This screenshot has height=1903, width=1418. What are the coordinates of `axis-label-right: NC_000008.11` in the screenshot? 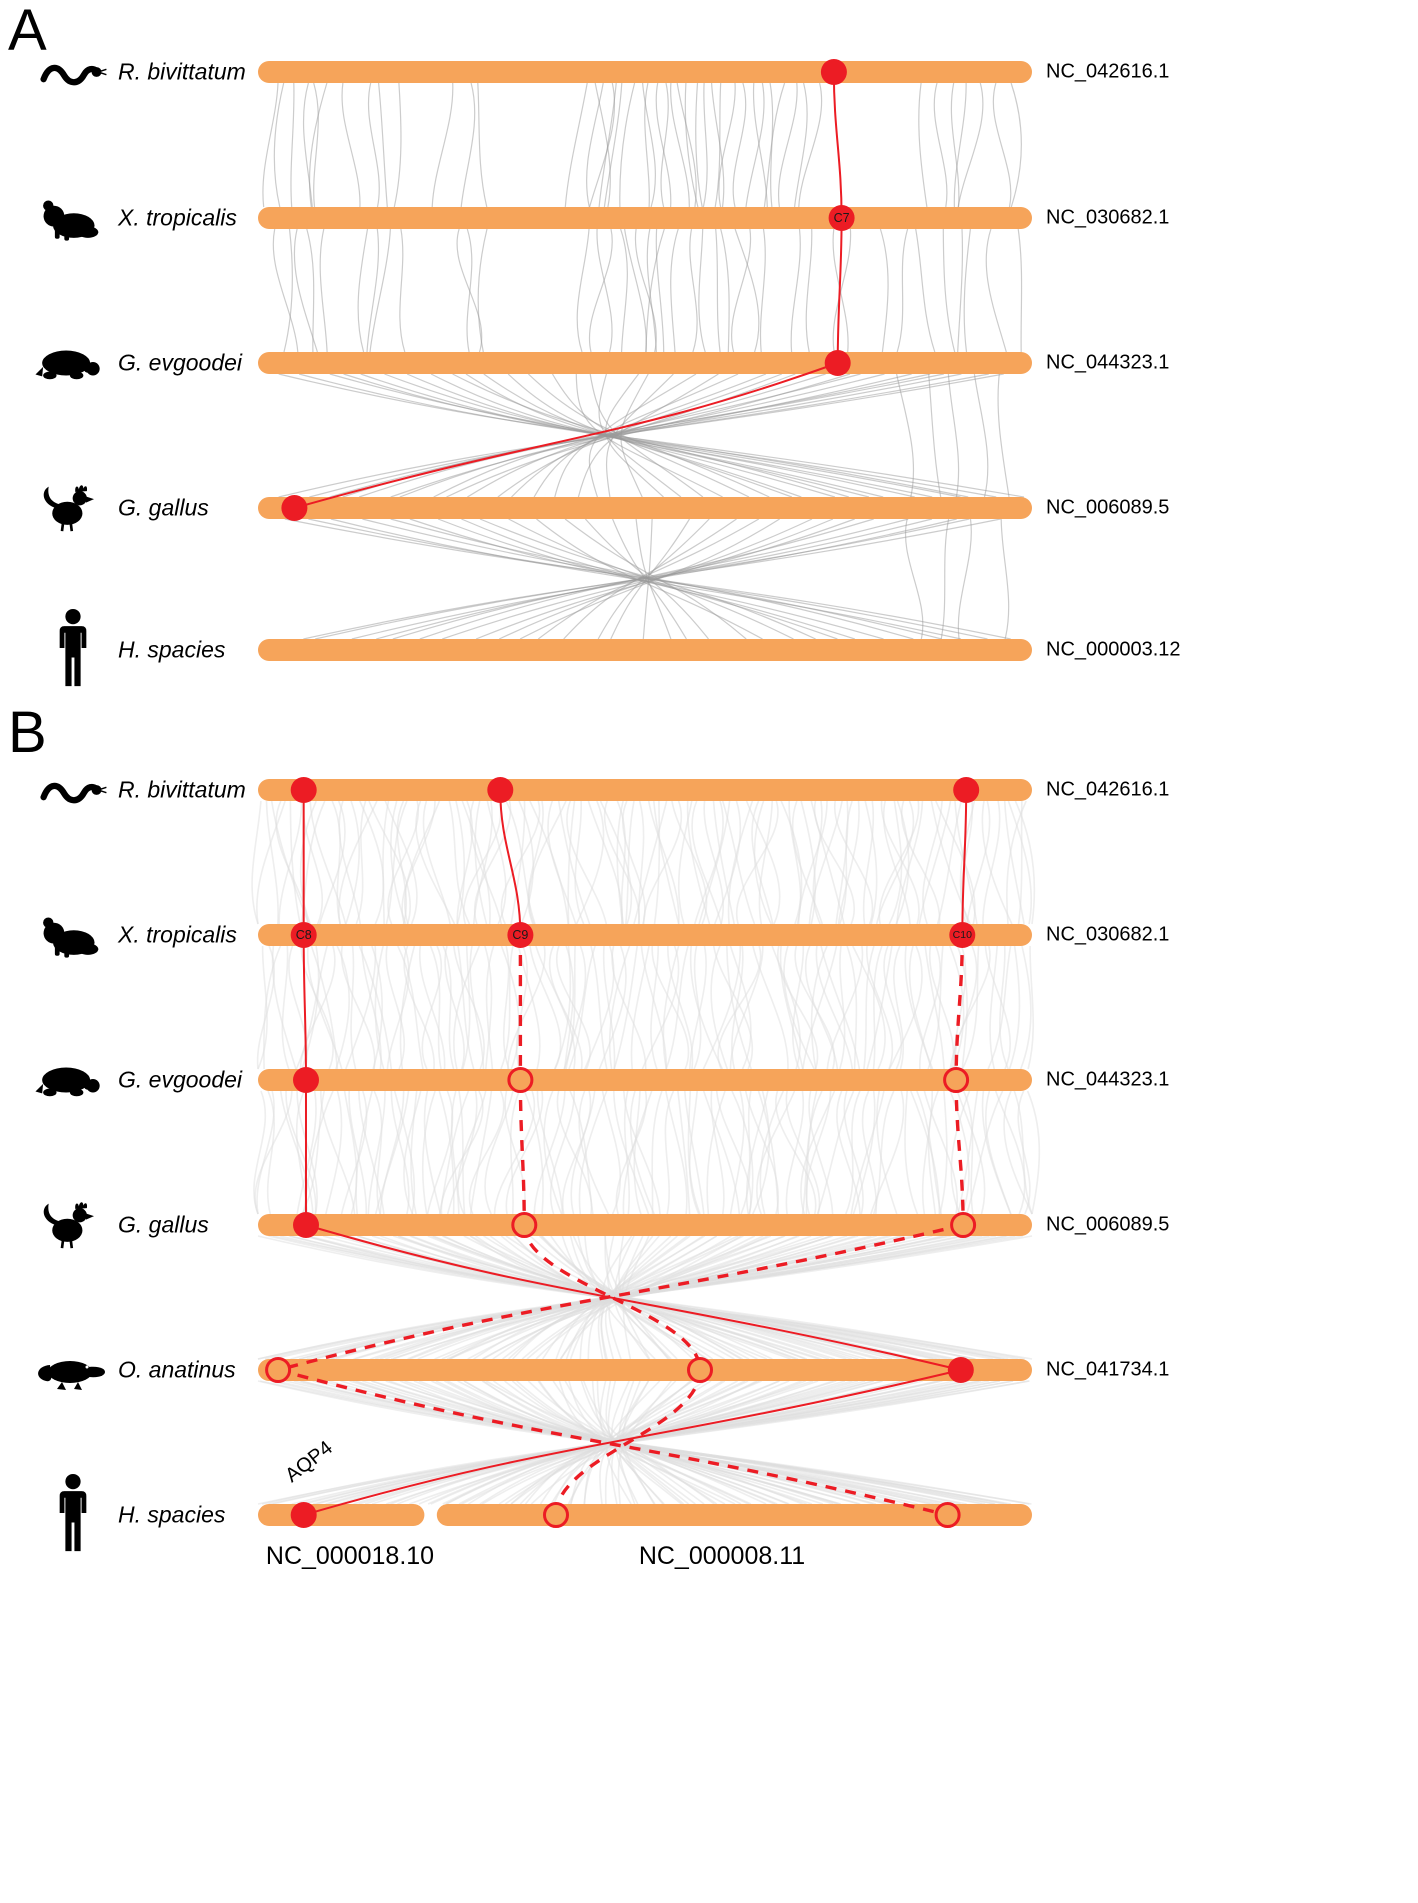 It's located at (722, 1556).